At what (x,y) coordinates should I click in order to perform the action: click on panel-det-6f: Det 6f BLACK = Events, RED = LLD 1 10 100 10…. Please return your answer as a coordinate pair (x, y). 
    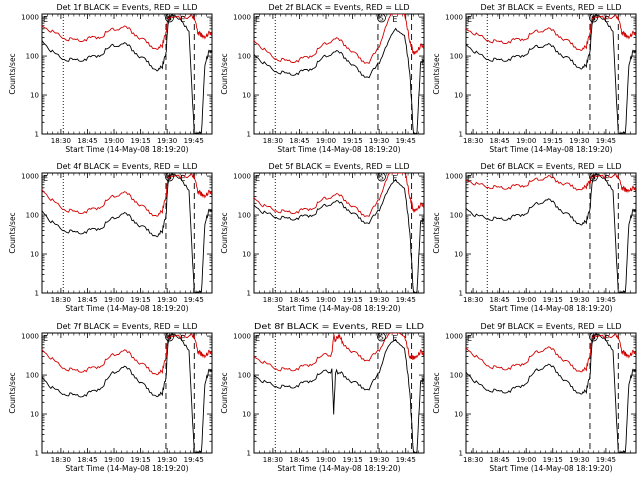
    Looking at the image, I should click on (534, 237).